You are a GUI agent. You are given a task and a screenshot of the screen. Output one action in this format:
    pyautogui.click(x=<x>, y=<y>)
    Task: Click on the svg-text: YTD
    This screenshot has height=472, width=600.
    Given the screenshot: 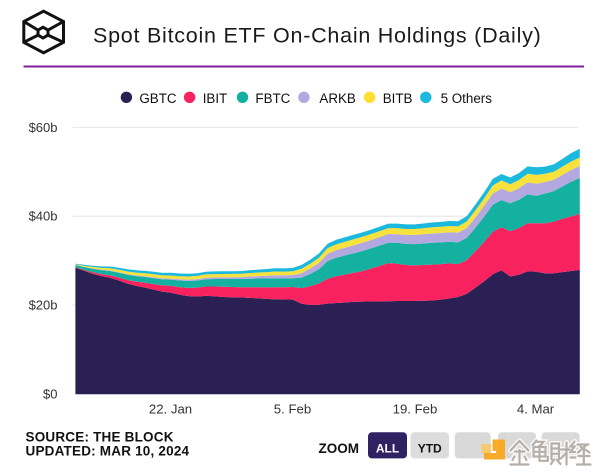 What is the action you would take?
    pyautogui.click(x=430, y=448)
    